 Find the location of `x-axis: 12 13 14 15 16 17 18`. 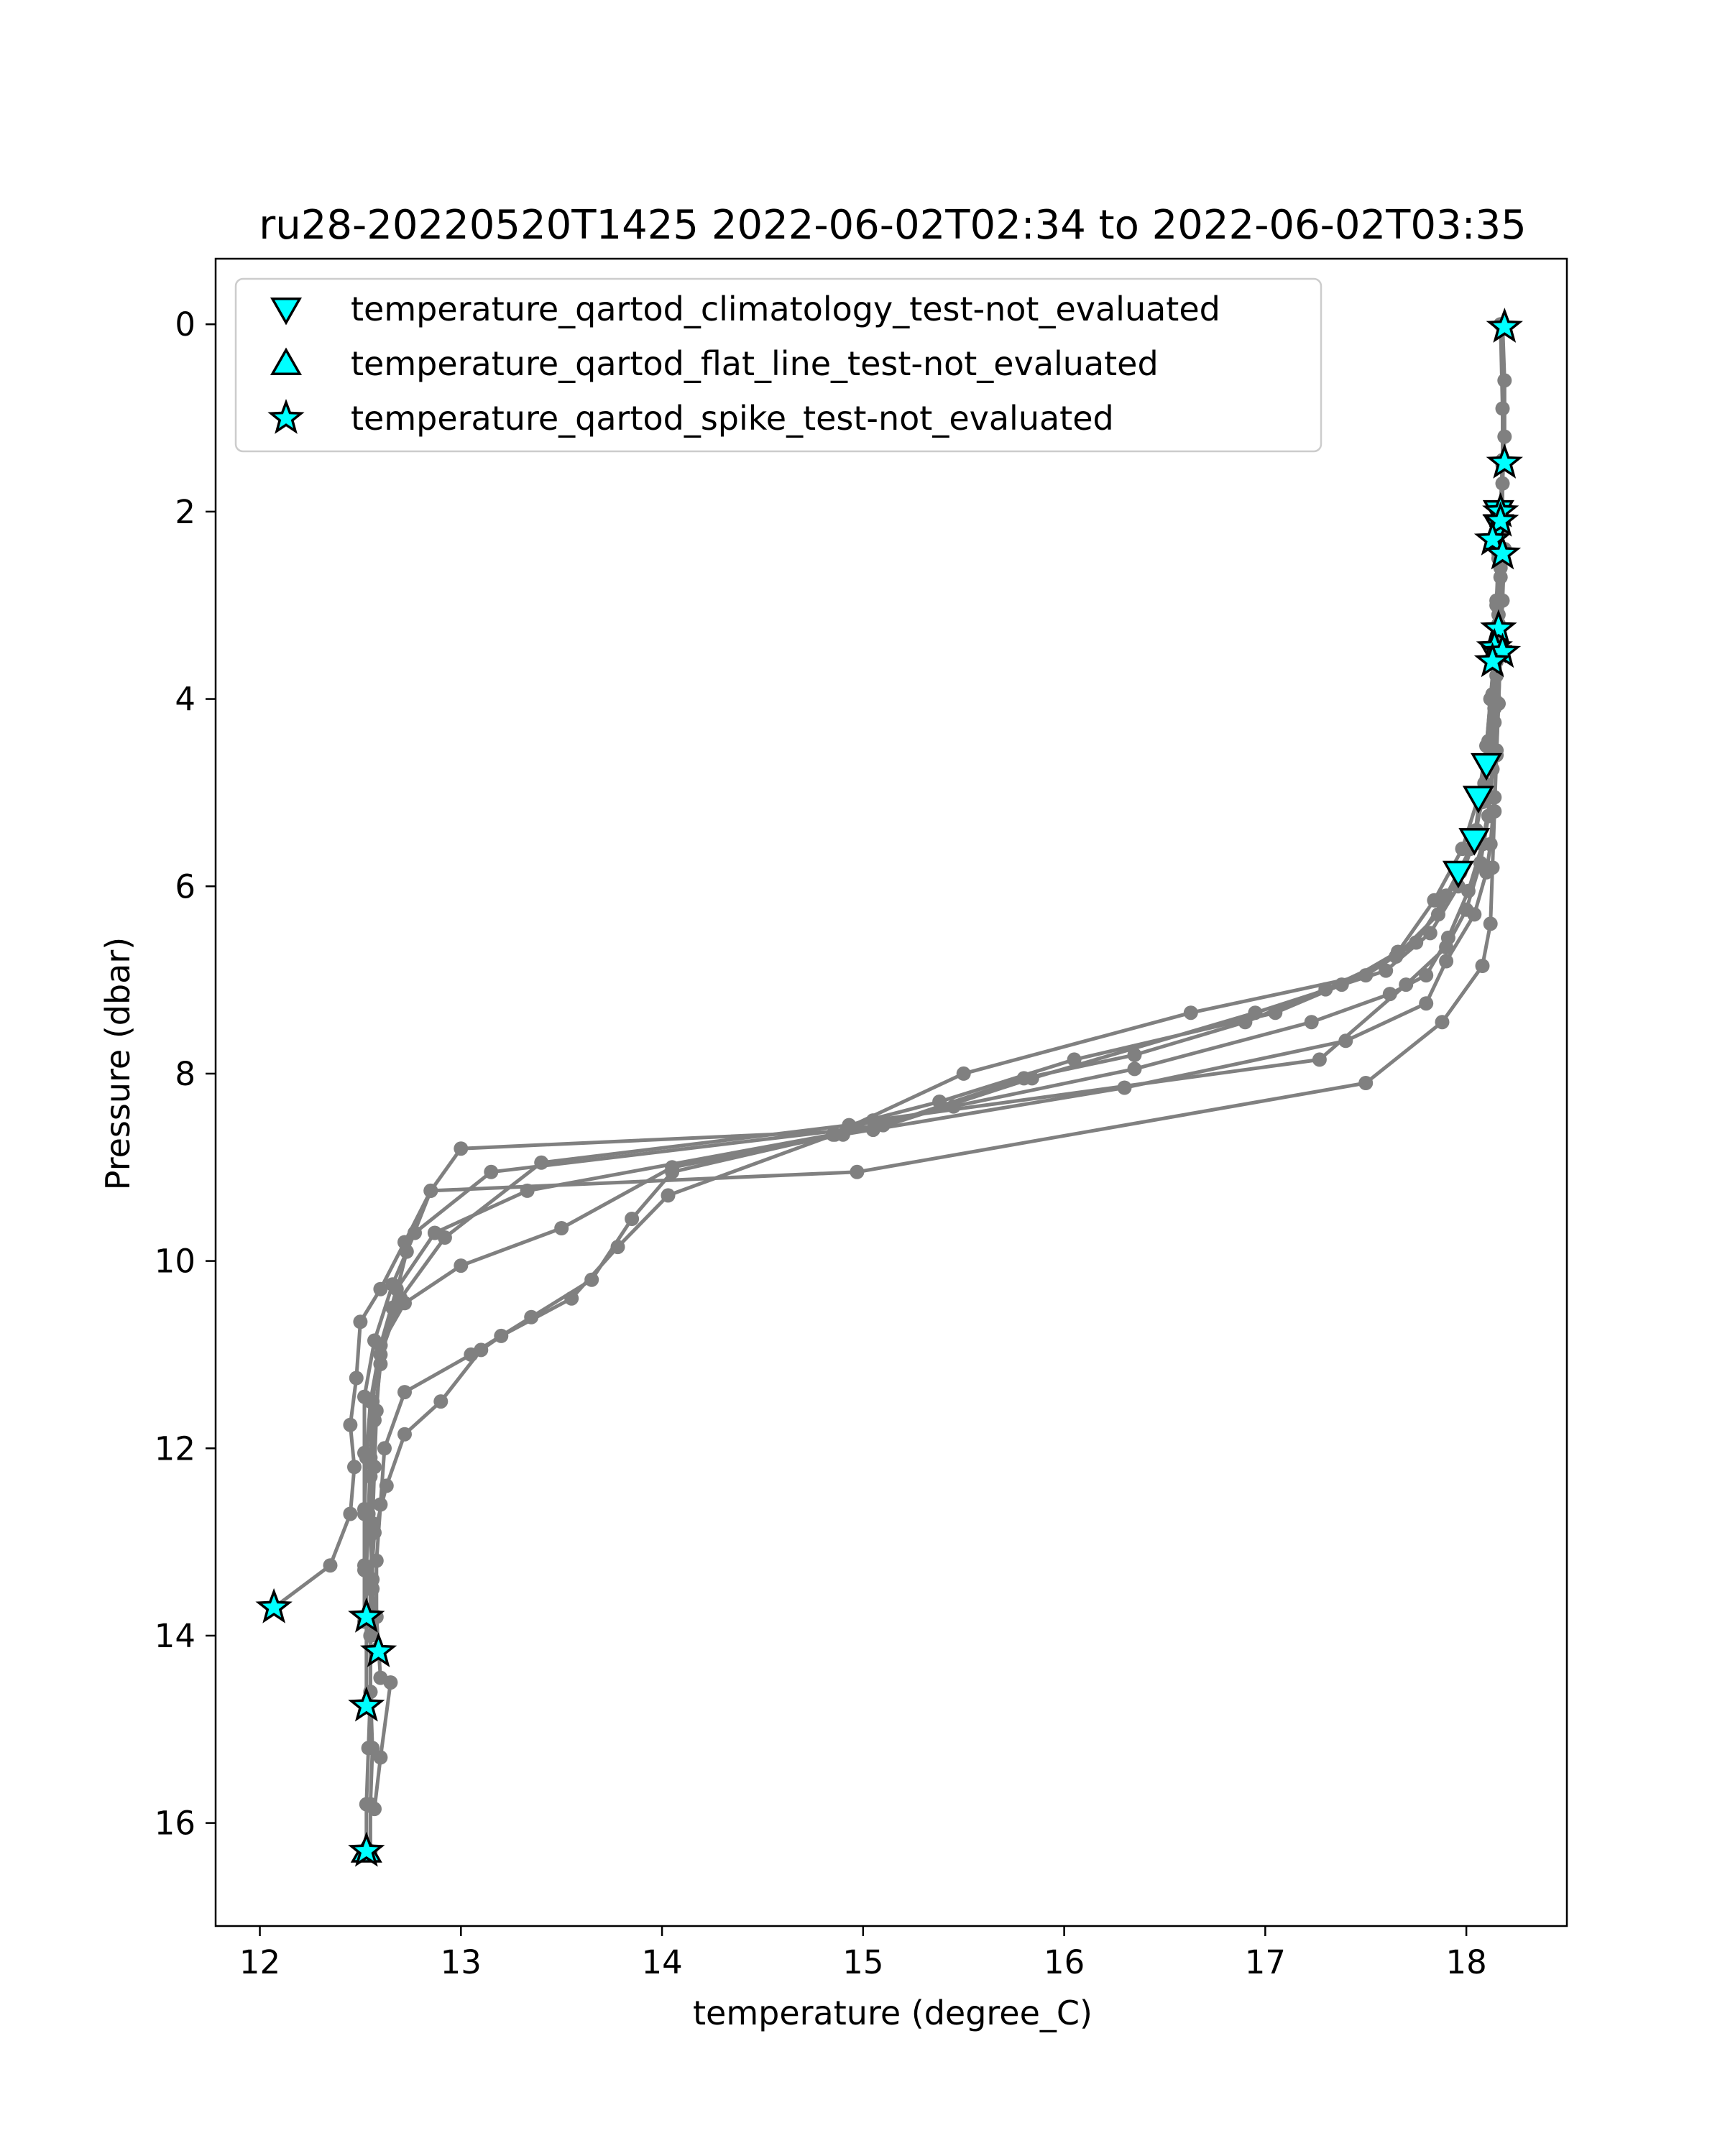

x-axis: 12 13 14 15 16 17 18 is located at coordinates (863, 1953).